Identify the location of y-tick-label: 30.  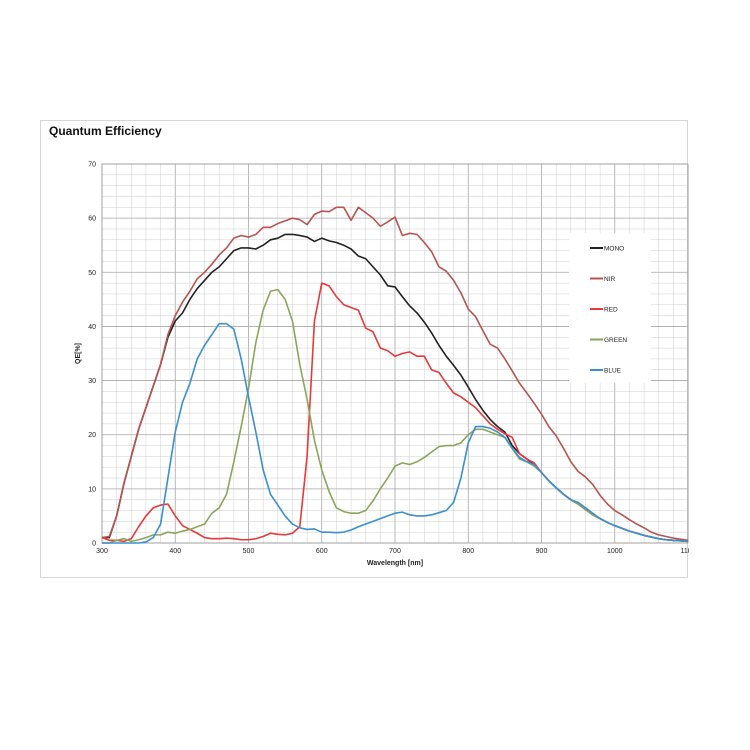
(92, 381).